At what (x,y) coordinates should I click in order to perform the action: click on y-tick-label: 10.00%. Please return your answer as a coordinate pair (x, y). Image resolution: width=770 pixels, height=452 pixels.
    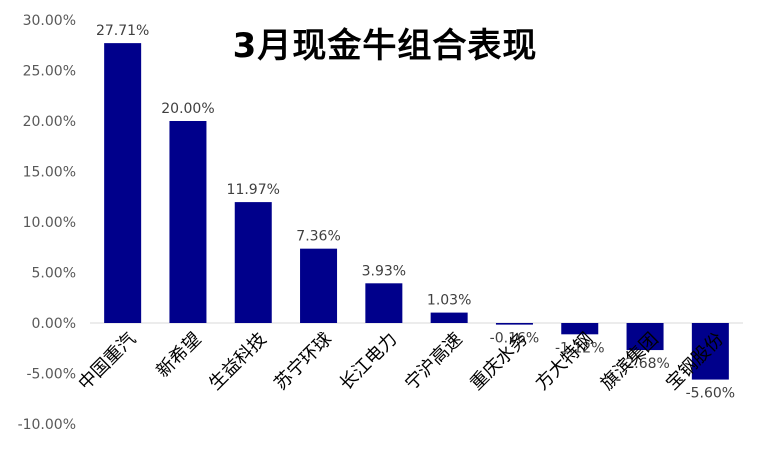
    Looking at the image, I should click on (49, 223).